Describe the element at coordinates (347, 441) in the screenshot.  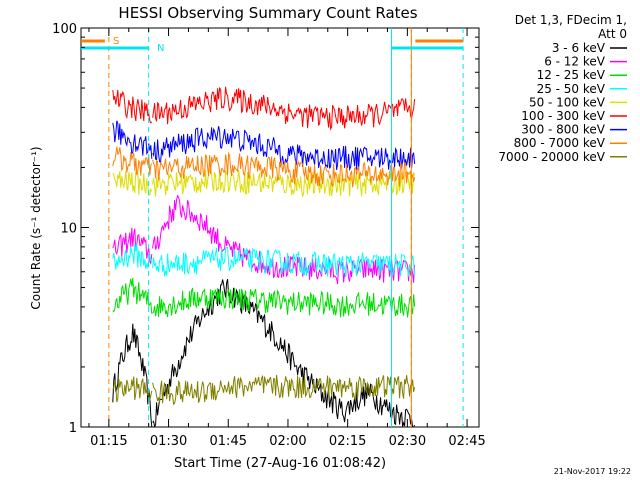
I see `x-tick-label-4: 02:15` at that location.